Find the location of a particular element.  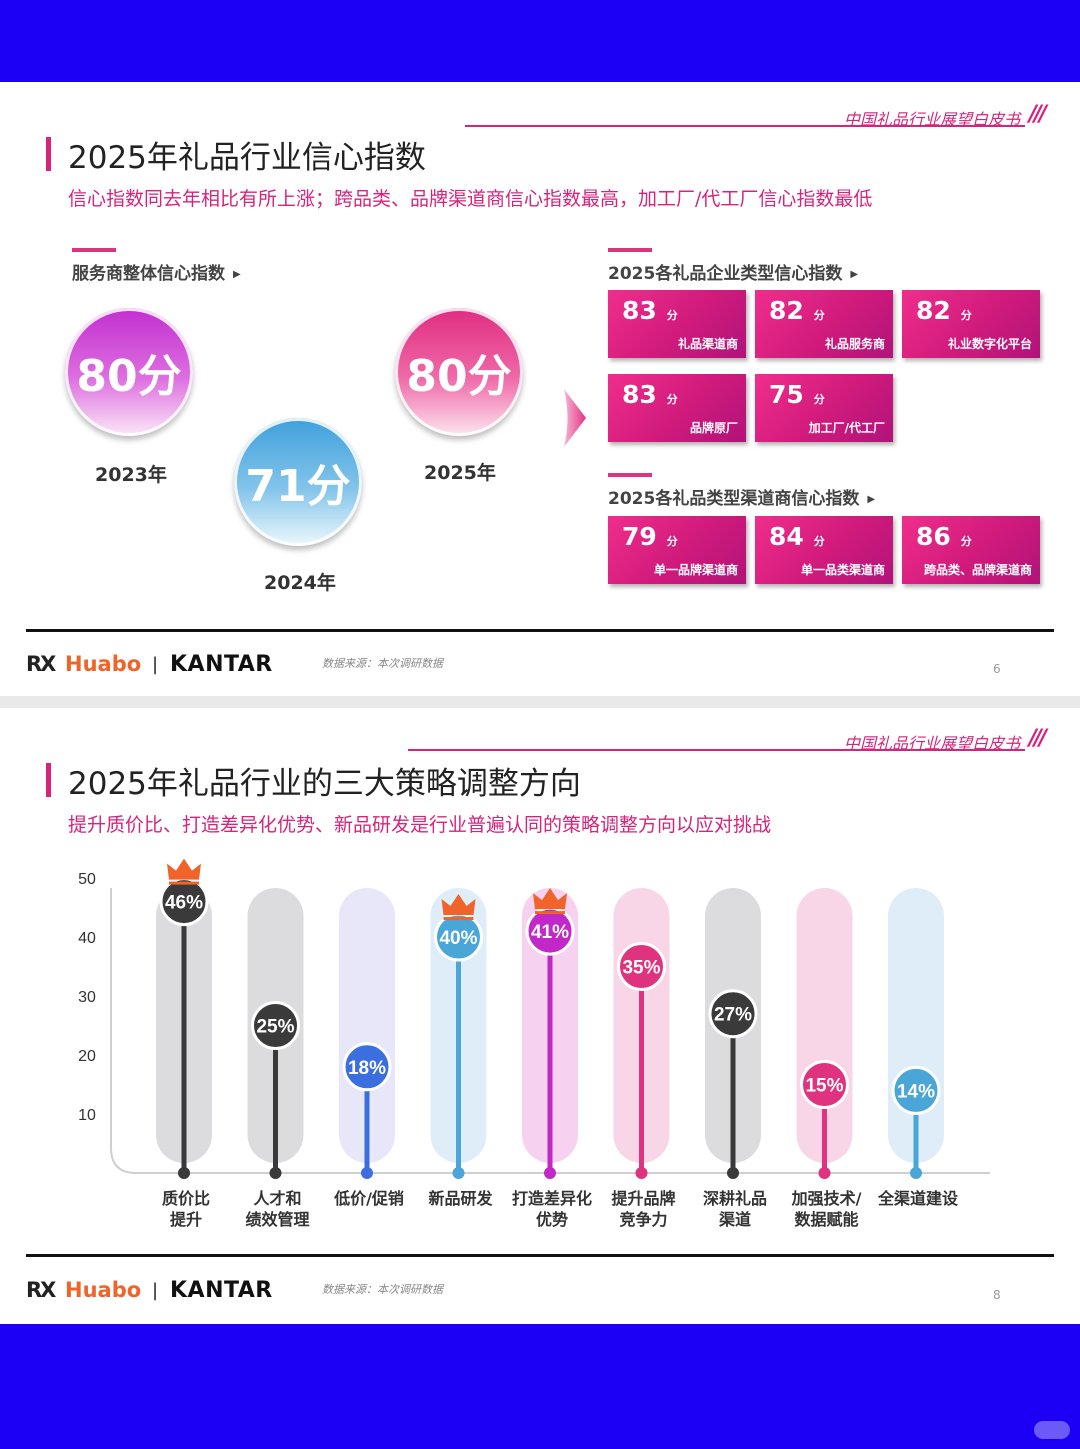

kantar-logo: KANTAR is located at coordinates (221, 1290).